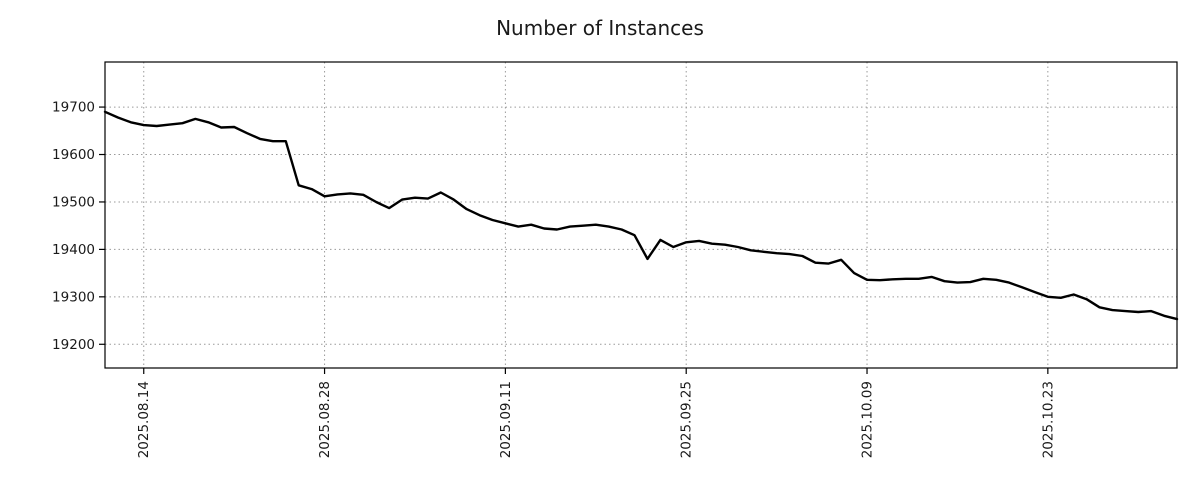  Describe the element at coordinates (325, 419) in the screenshot. I see `x-tick-label: 2025.08.28` at that location.